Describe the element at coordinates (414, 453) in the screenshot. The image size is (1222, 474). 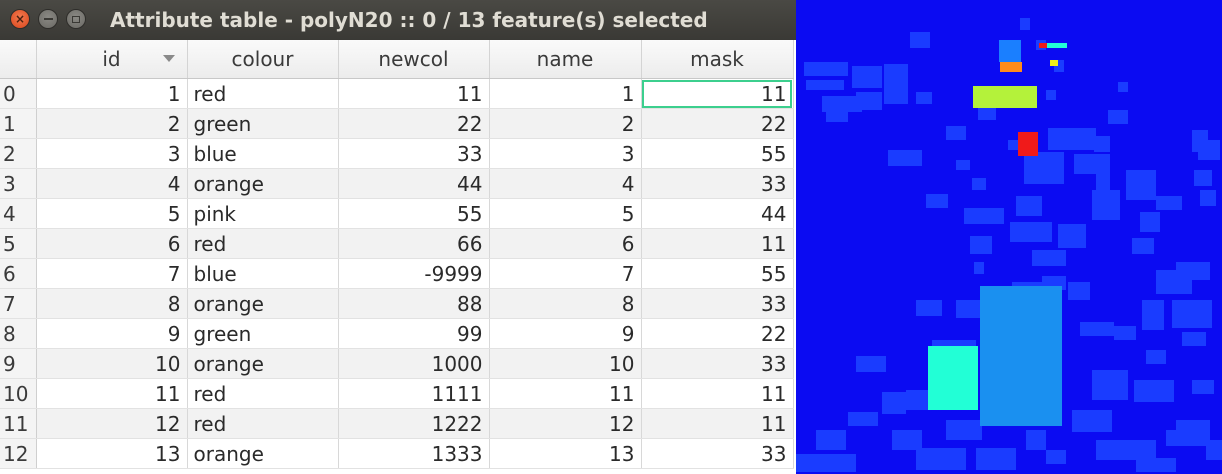
I see `cell-newcol: 1333` at that location.